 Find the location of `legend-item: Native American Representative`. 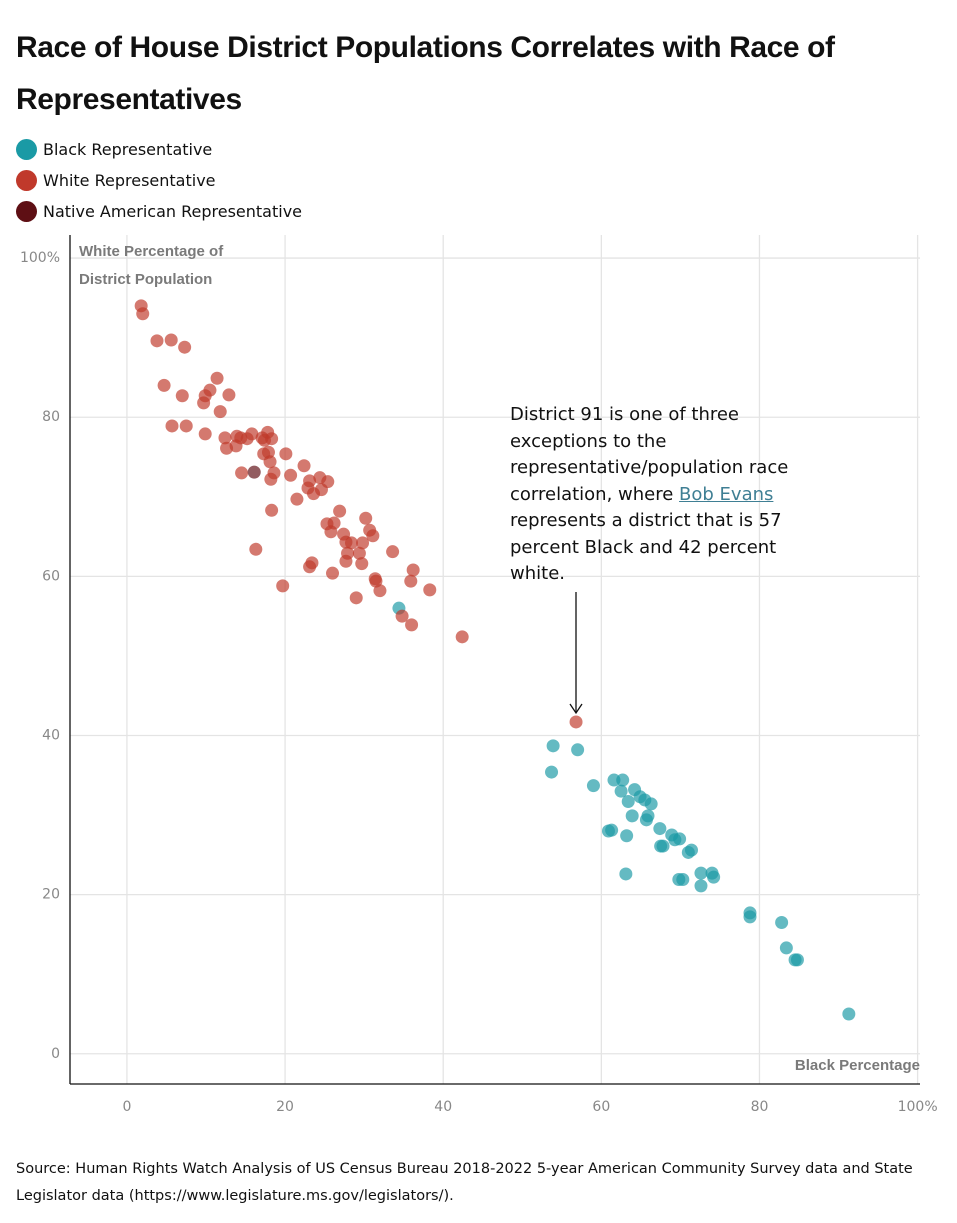

legend-item: Native American Representative is located at coordinates (159, 211).